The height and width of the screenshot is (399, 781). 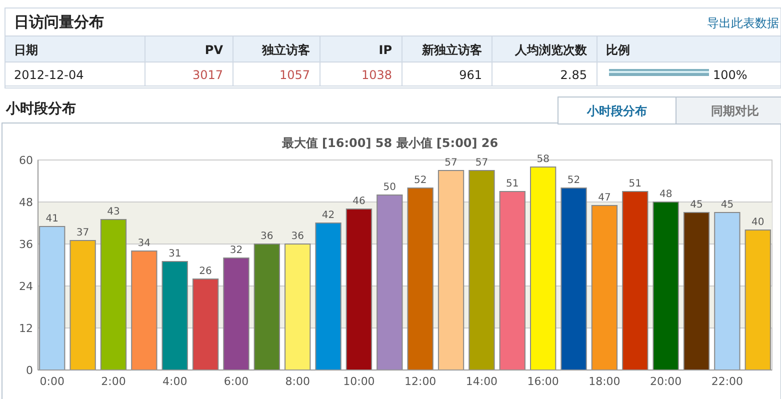 I want to click on chart-title: 小时段分布, so click(x=40, y=109).